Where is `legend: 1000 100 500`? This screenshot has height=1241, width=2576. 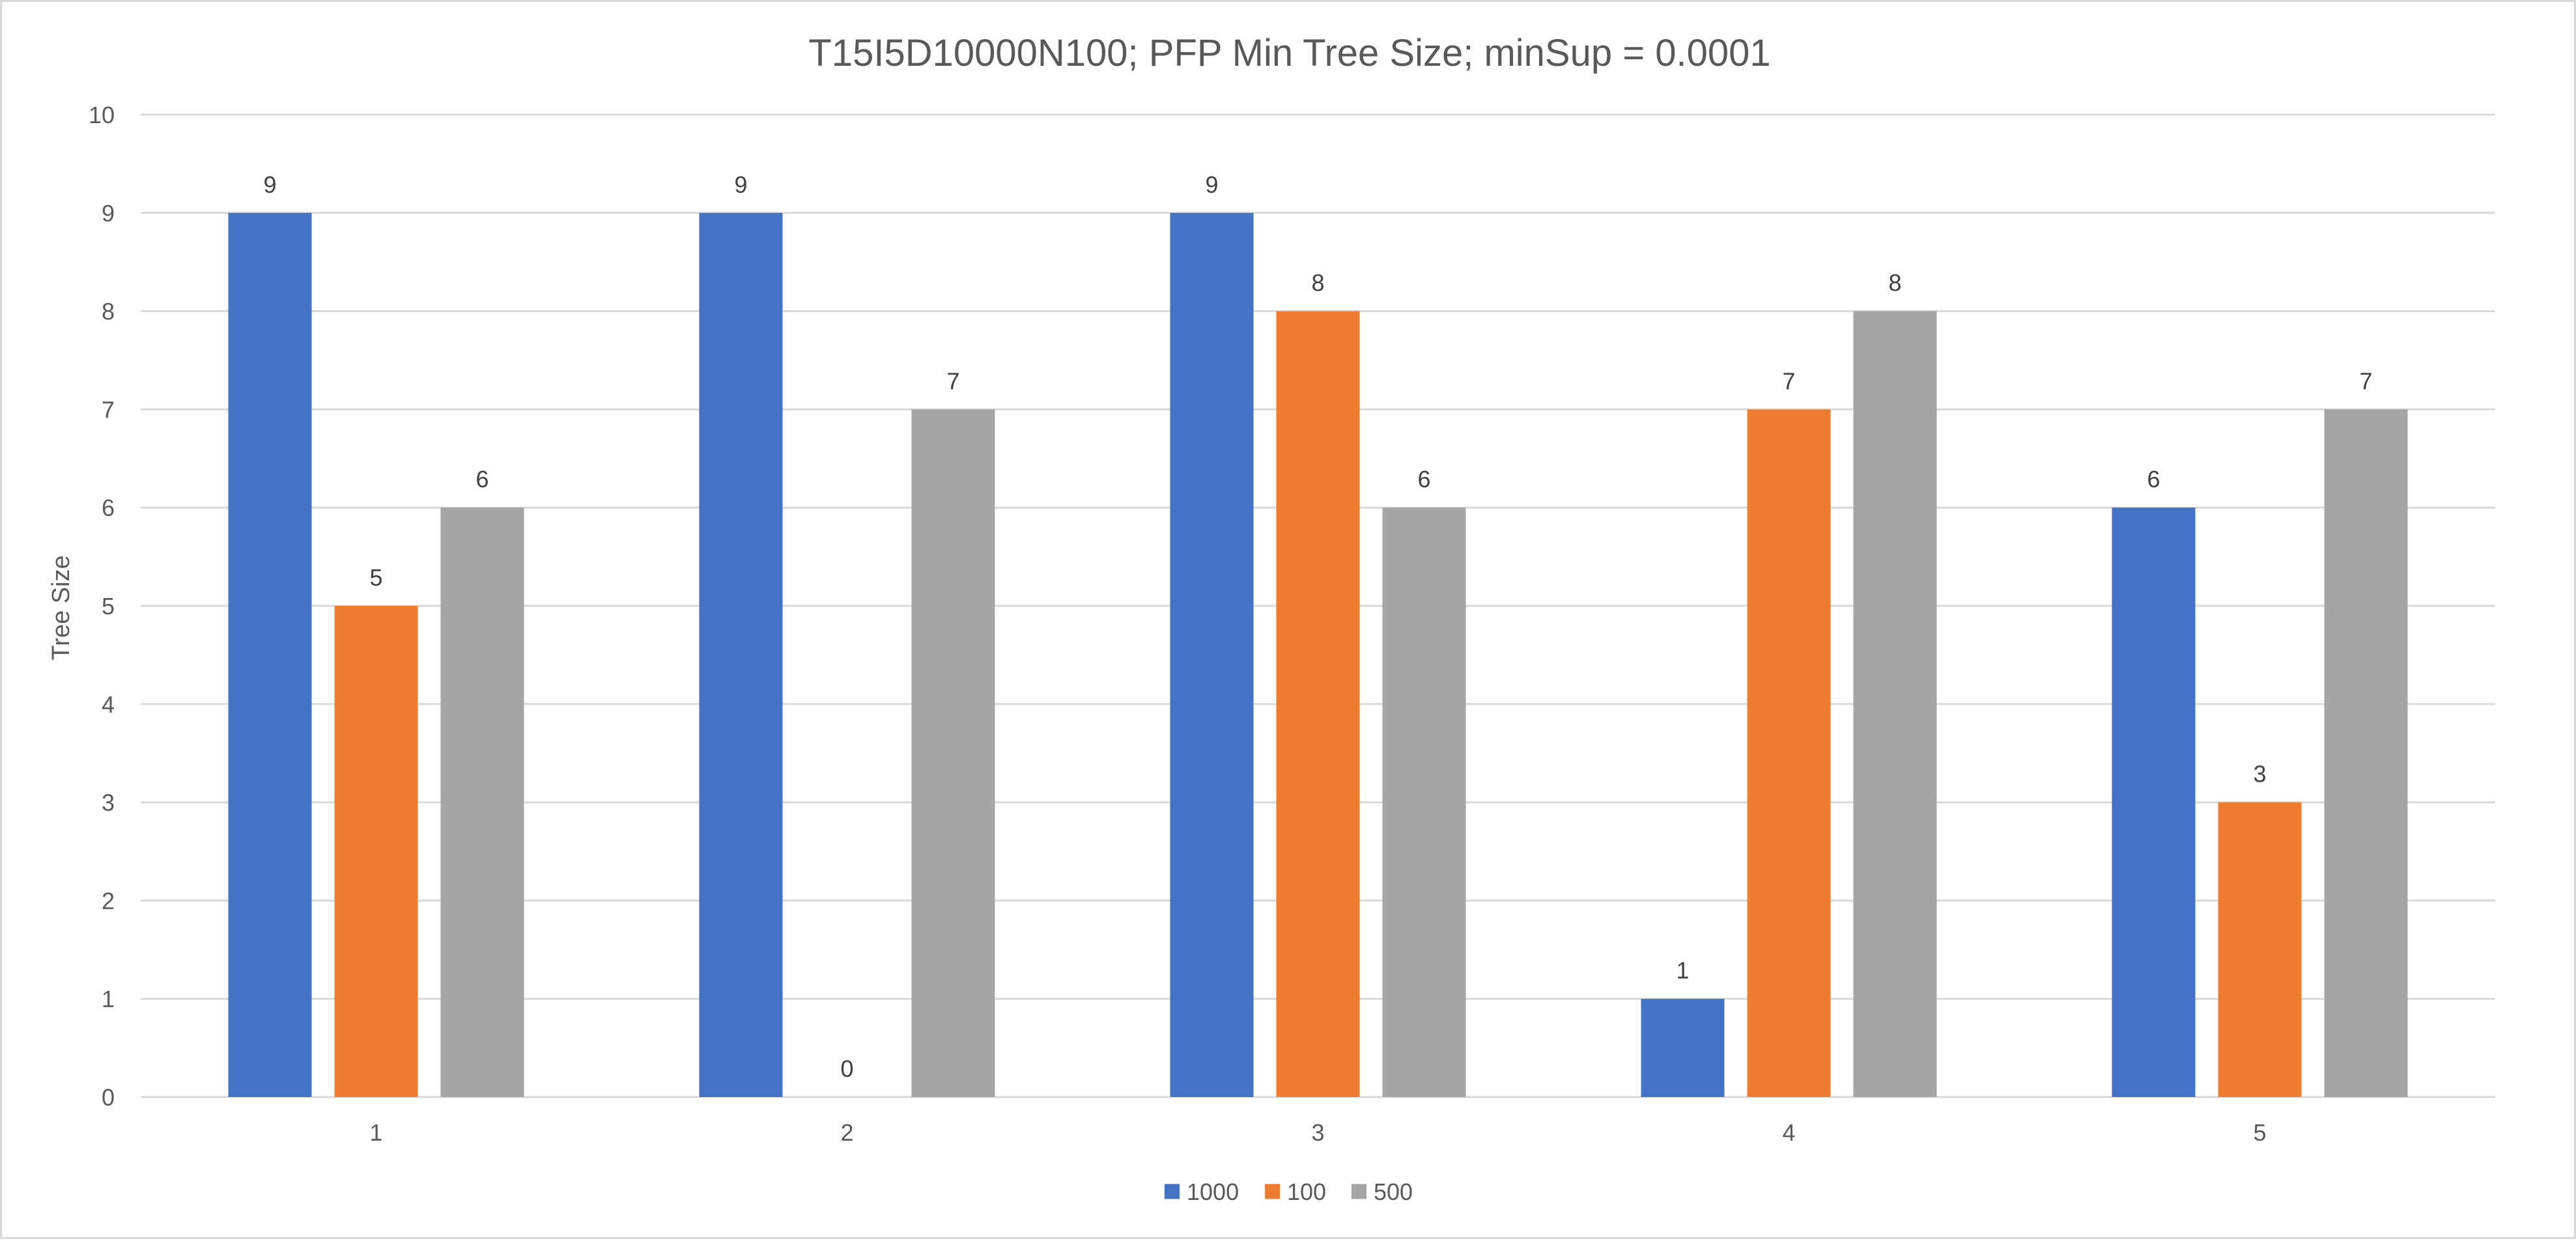 legend: 1000 100 500 is located at coordinates (1289, 1191).